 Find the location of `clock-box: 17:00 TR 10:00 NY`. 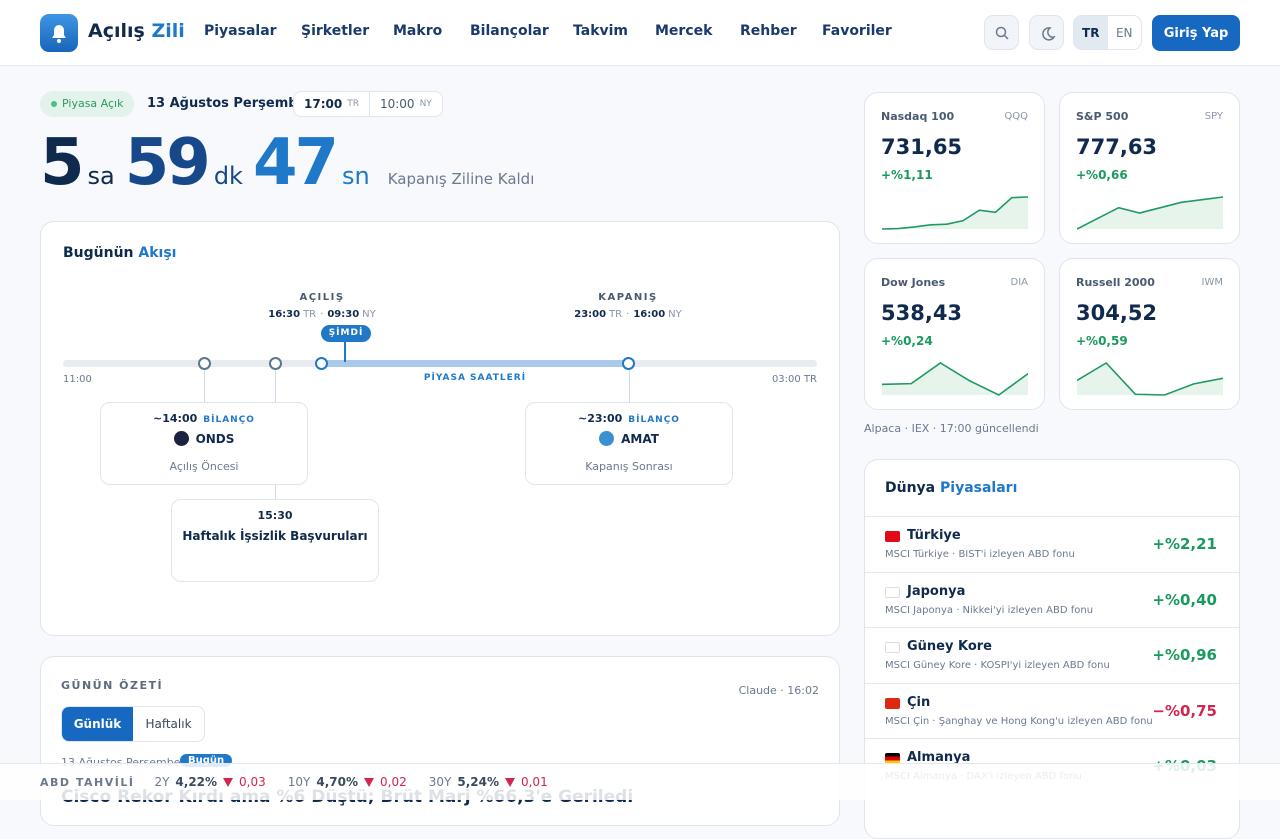

clock-box: 17:00 TR 10:00 NY is located at coordinates (368, 104).